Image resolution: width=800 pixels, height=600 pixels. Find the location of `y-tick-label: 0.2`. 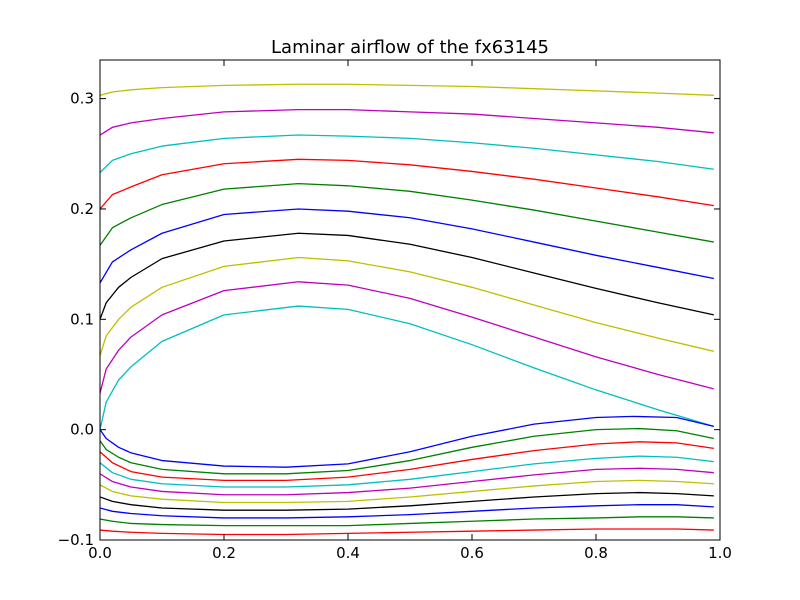

y-tick-label: 0.2 is located at coordinates (82, 209).